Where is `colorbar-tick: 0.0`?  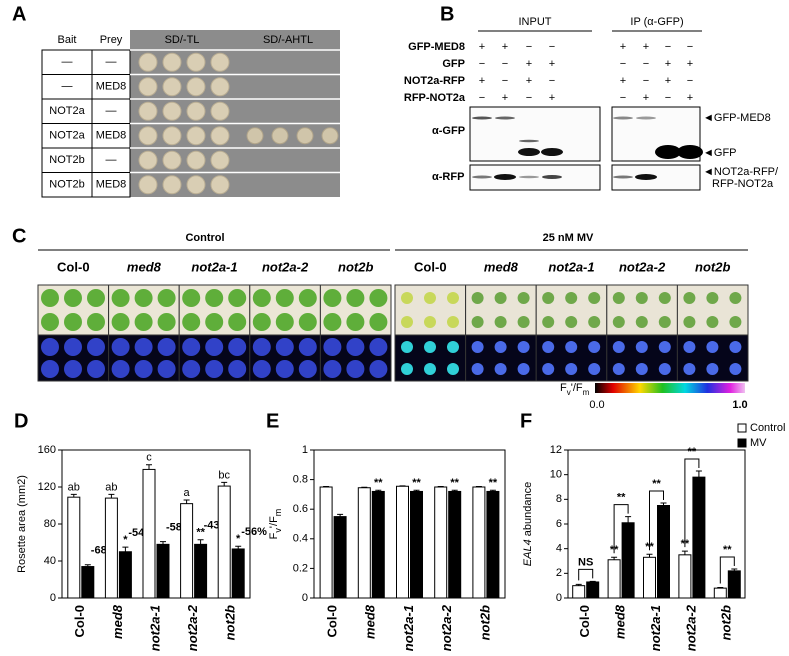
colorbar-tick: 0.0 is located at coordinates (596, 405).